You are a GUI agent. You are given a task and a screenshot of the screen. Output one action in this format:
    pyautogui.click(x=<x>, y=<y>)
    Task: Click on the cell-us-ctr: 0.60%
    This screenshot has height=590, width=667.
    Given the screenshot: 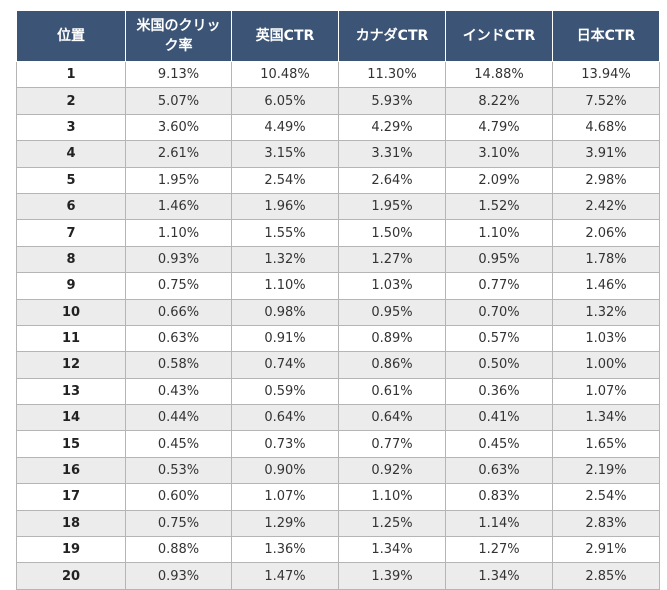 What is the action you would take?
    pyautogui.click(x=178, y=497)
    